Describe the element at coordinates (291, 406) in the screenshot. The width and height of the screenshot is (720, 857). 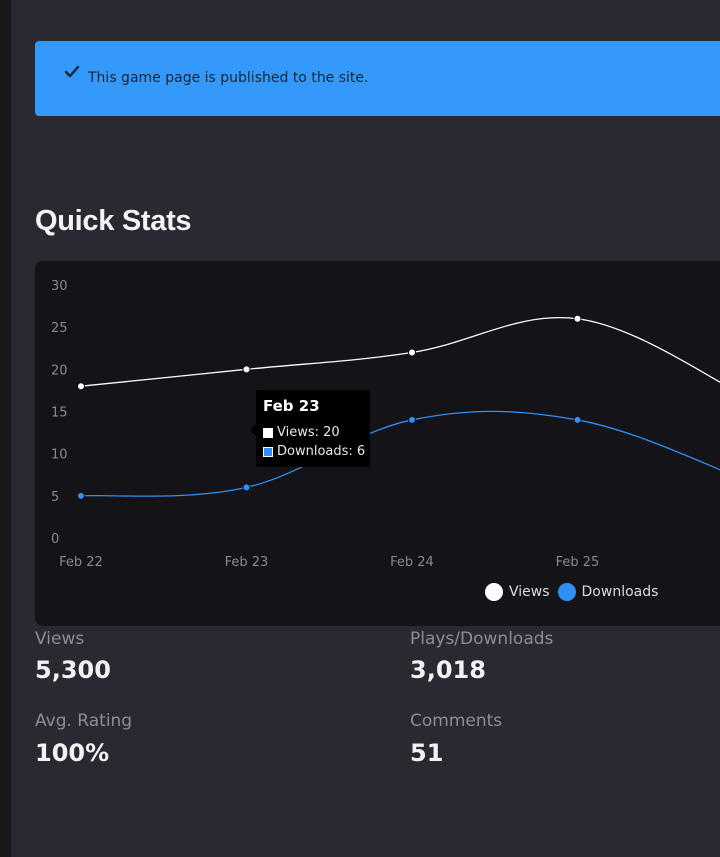
I see `tooltip-title: Feb 23` at that location.